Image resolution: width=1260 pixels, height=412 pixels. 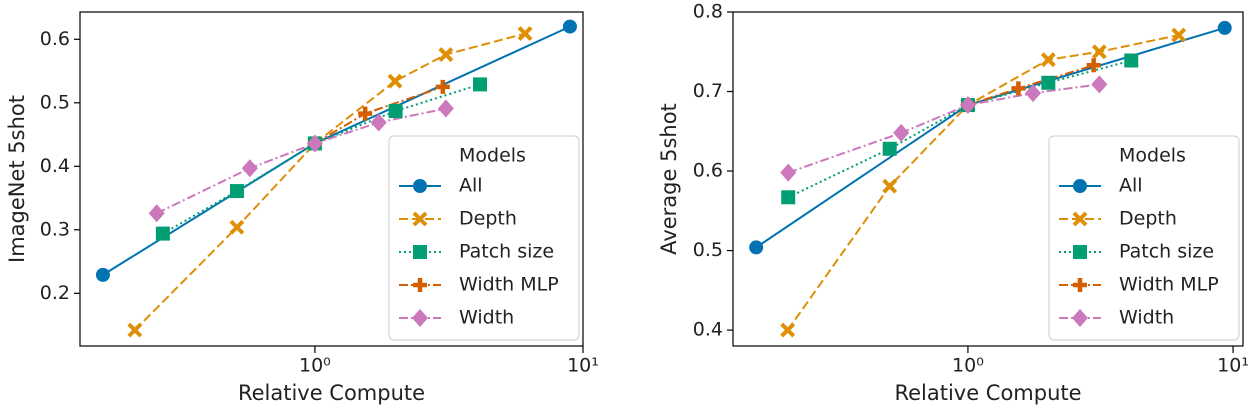 I want to click on y-axis-label: Average 5shot, so click(x=669, y=179).